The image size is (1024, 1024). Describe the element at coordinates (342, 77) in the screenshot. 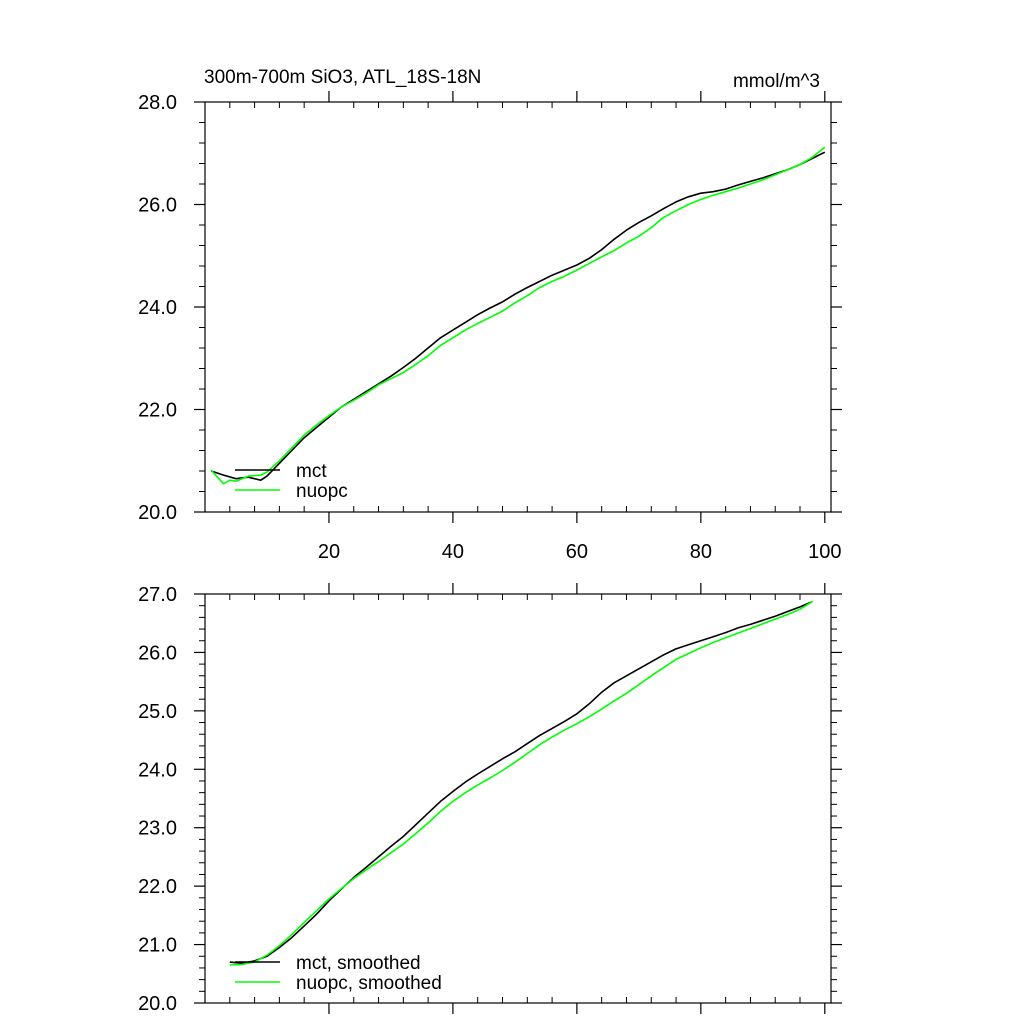

I see `chart-title: 300m-700m SiO3, ATL_18S-18N` at that location.